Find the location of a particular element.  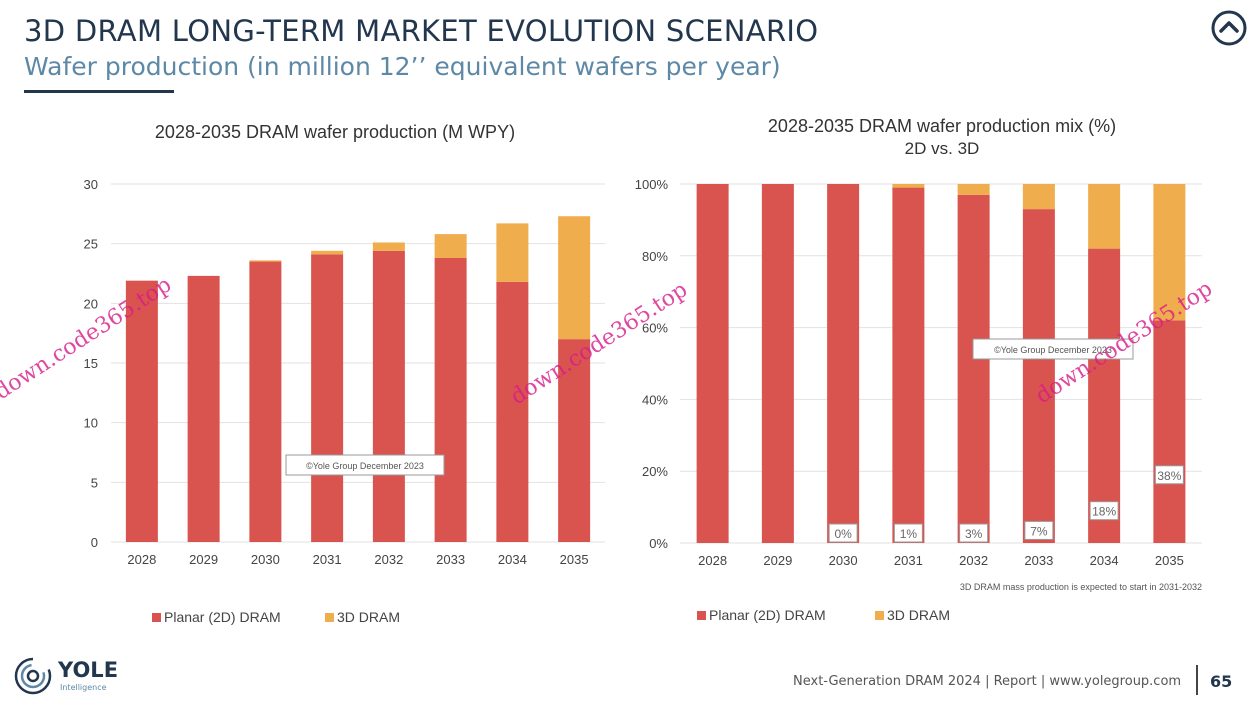

data-label: 0% is located at coordinates (843, 533).